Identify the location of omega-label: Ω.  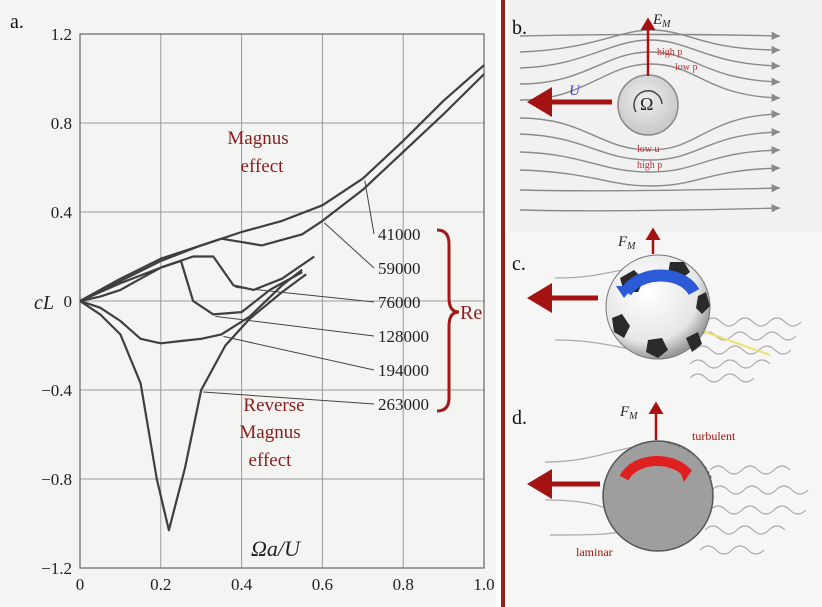
(646, 104).